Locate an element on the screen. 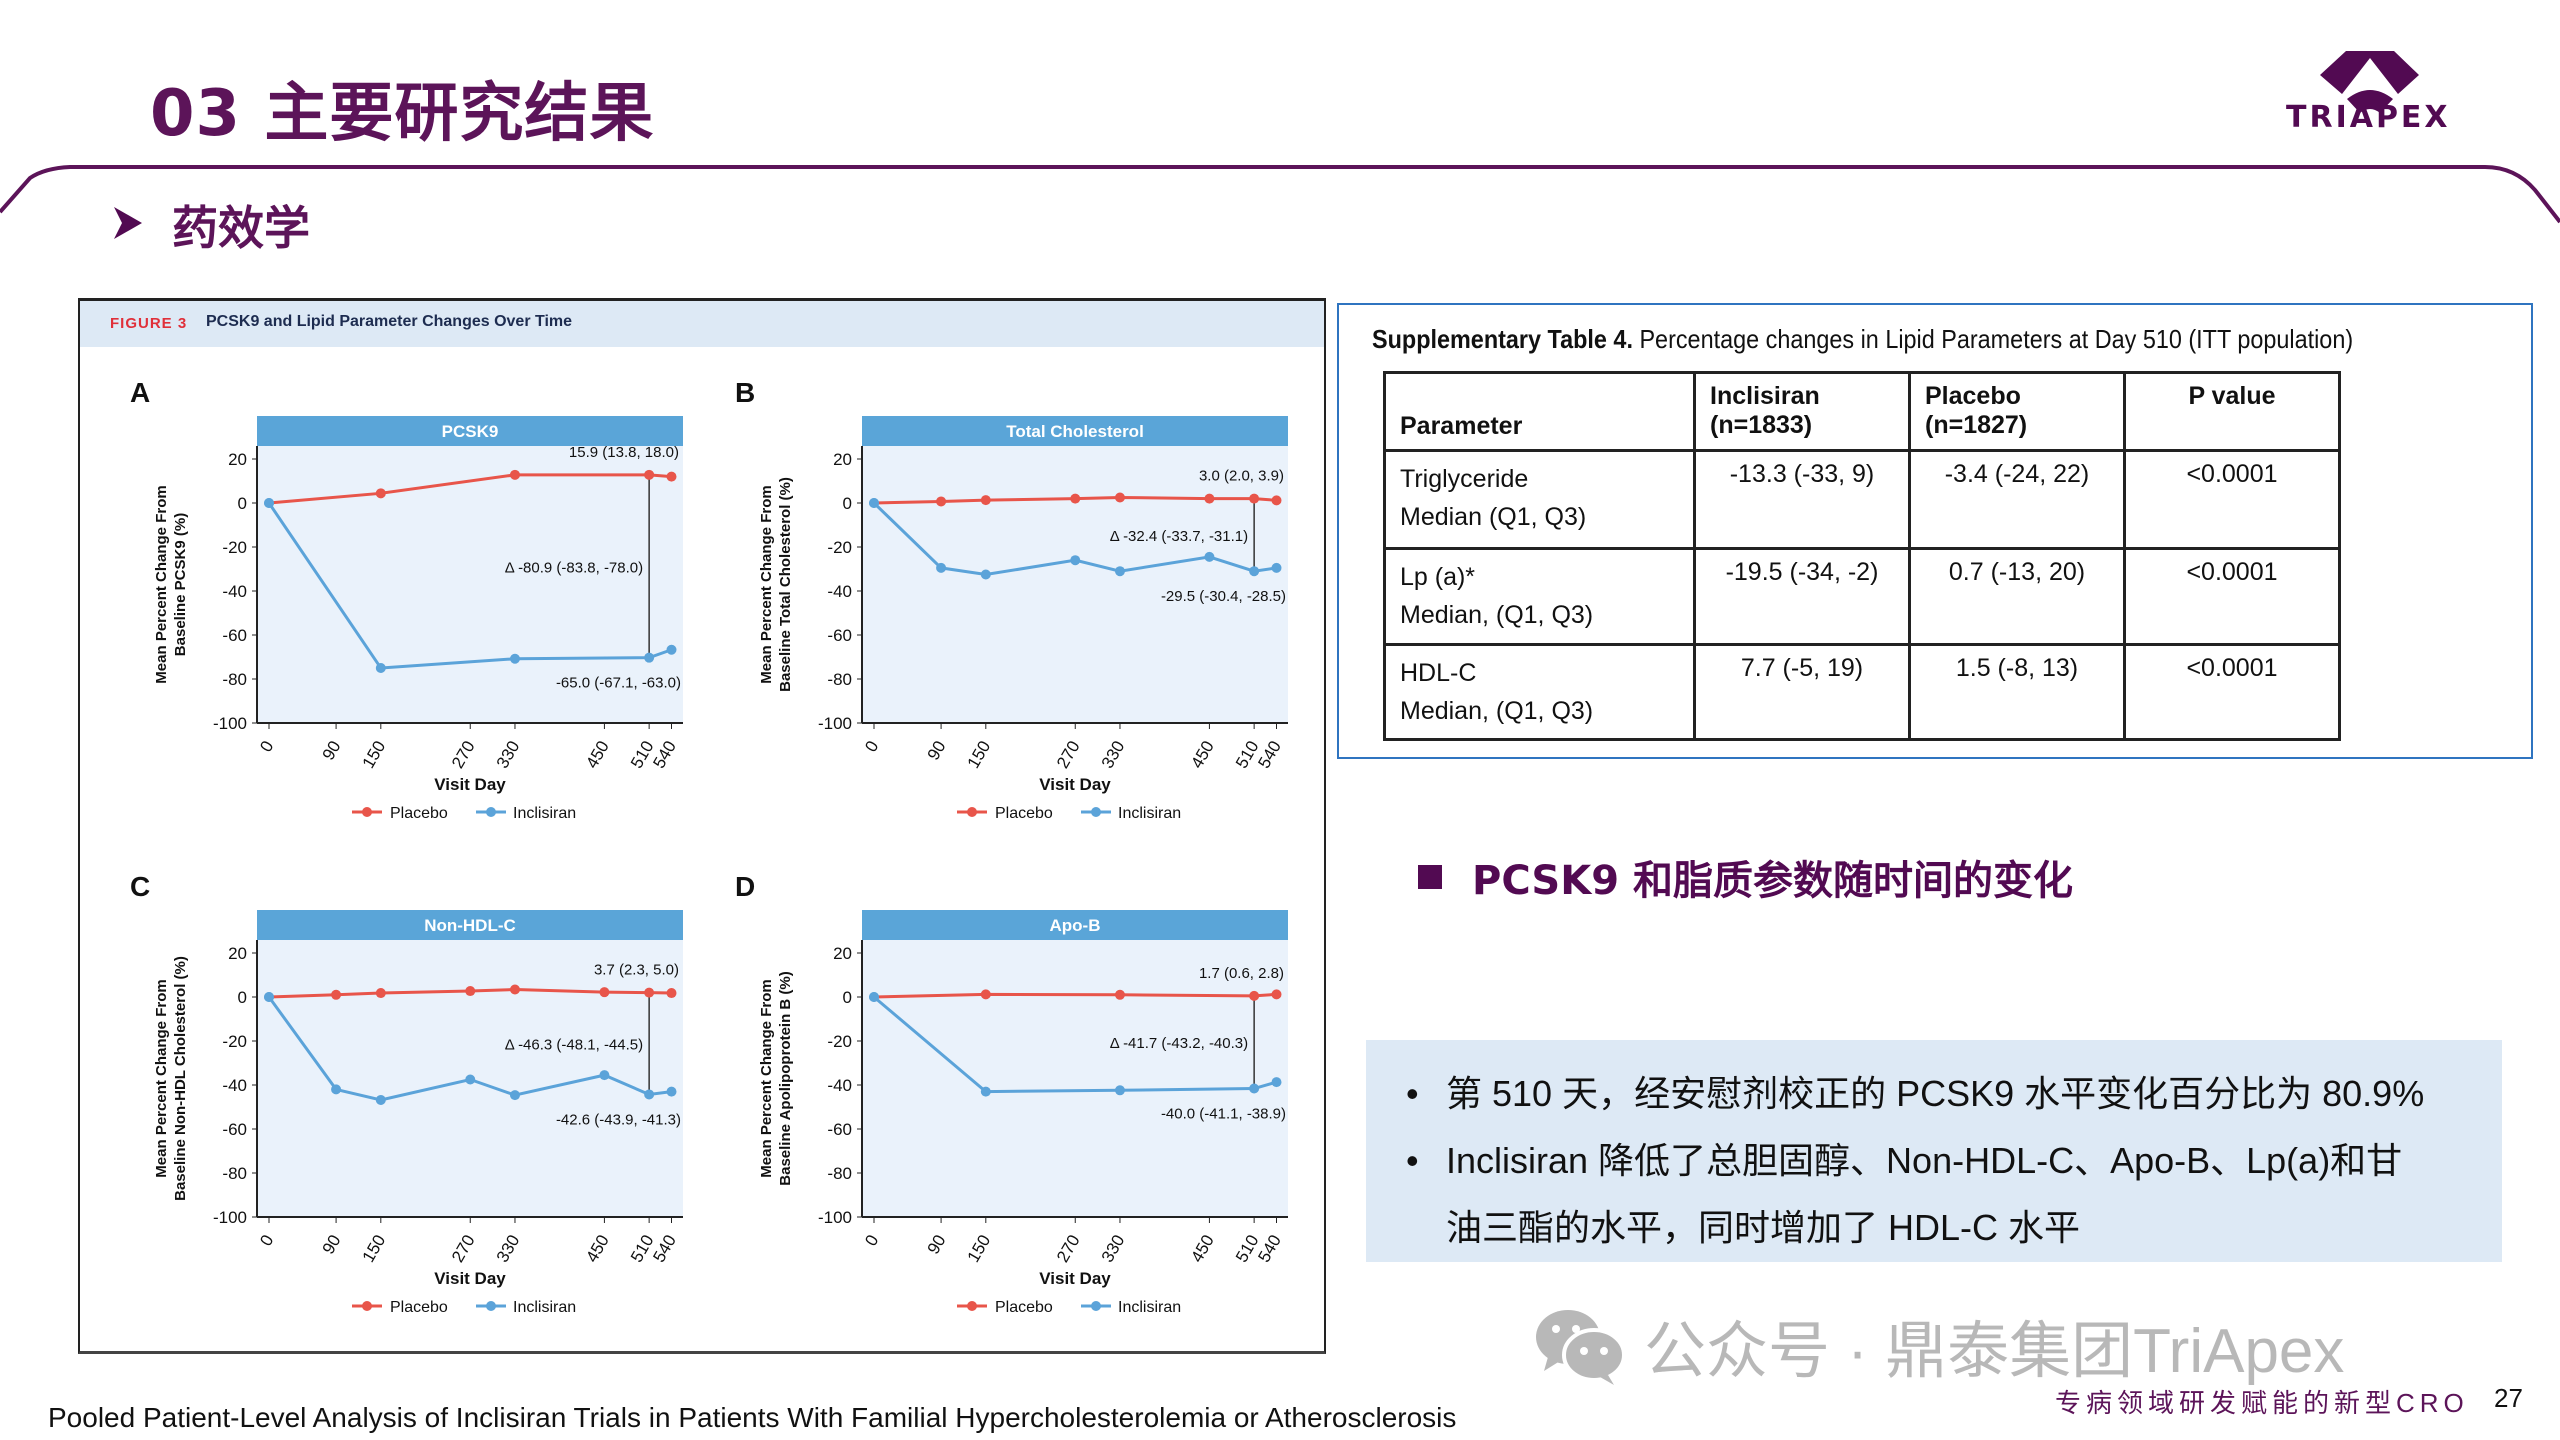 The height and width of the screenshot is (1440, 2560). delta-annotation: Δ -46.3 (-48.1, -44.5) is located at coordinates (574, 1045).